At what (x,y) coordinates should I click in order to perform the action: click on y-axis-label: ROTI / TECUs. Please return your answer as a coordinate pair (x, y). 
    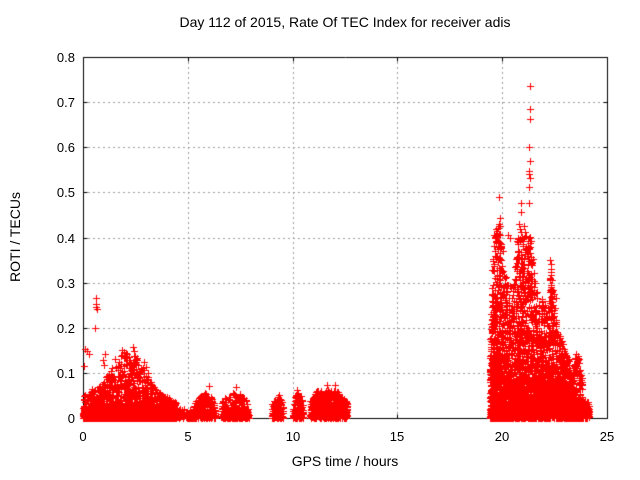
    Looking at the image, I should click on (15, 237).